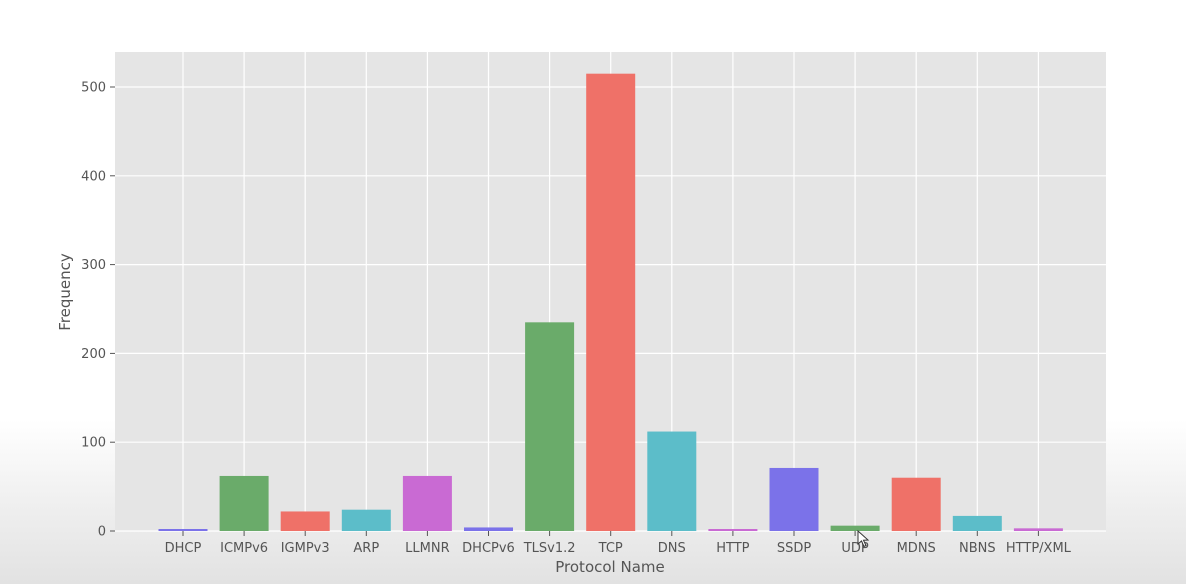  I want to click on y-tick-label: 100, so click(93, 443).